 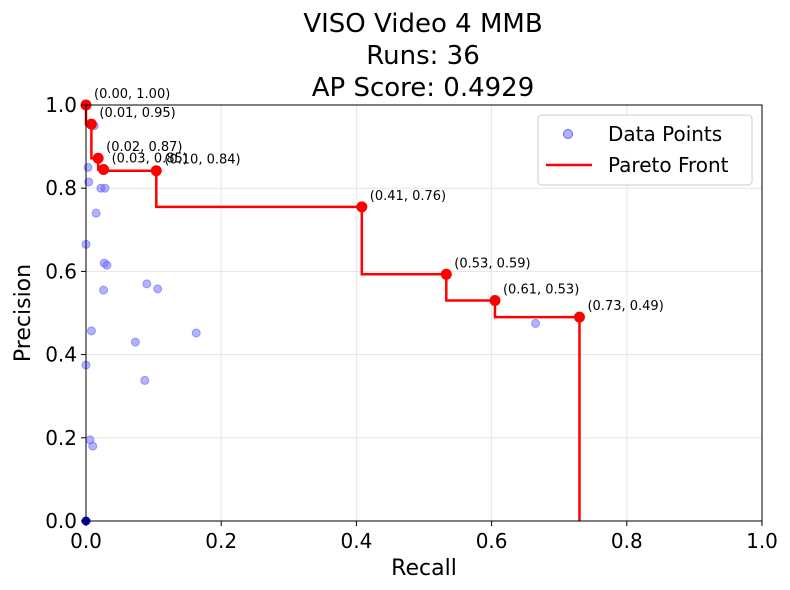 I want to click on legend-frame, so click(x=645, y=150).